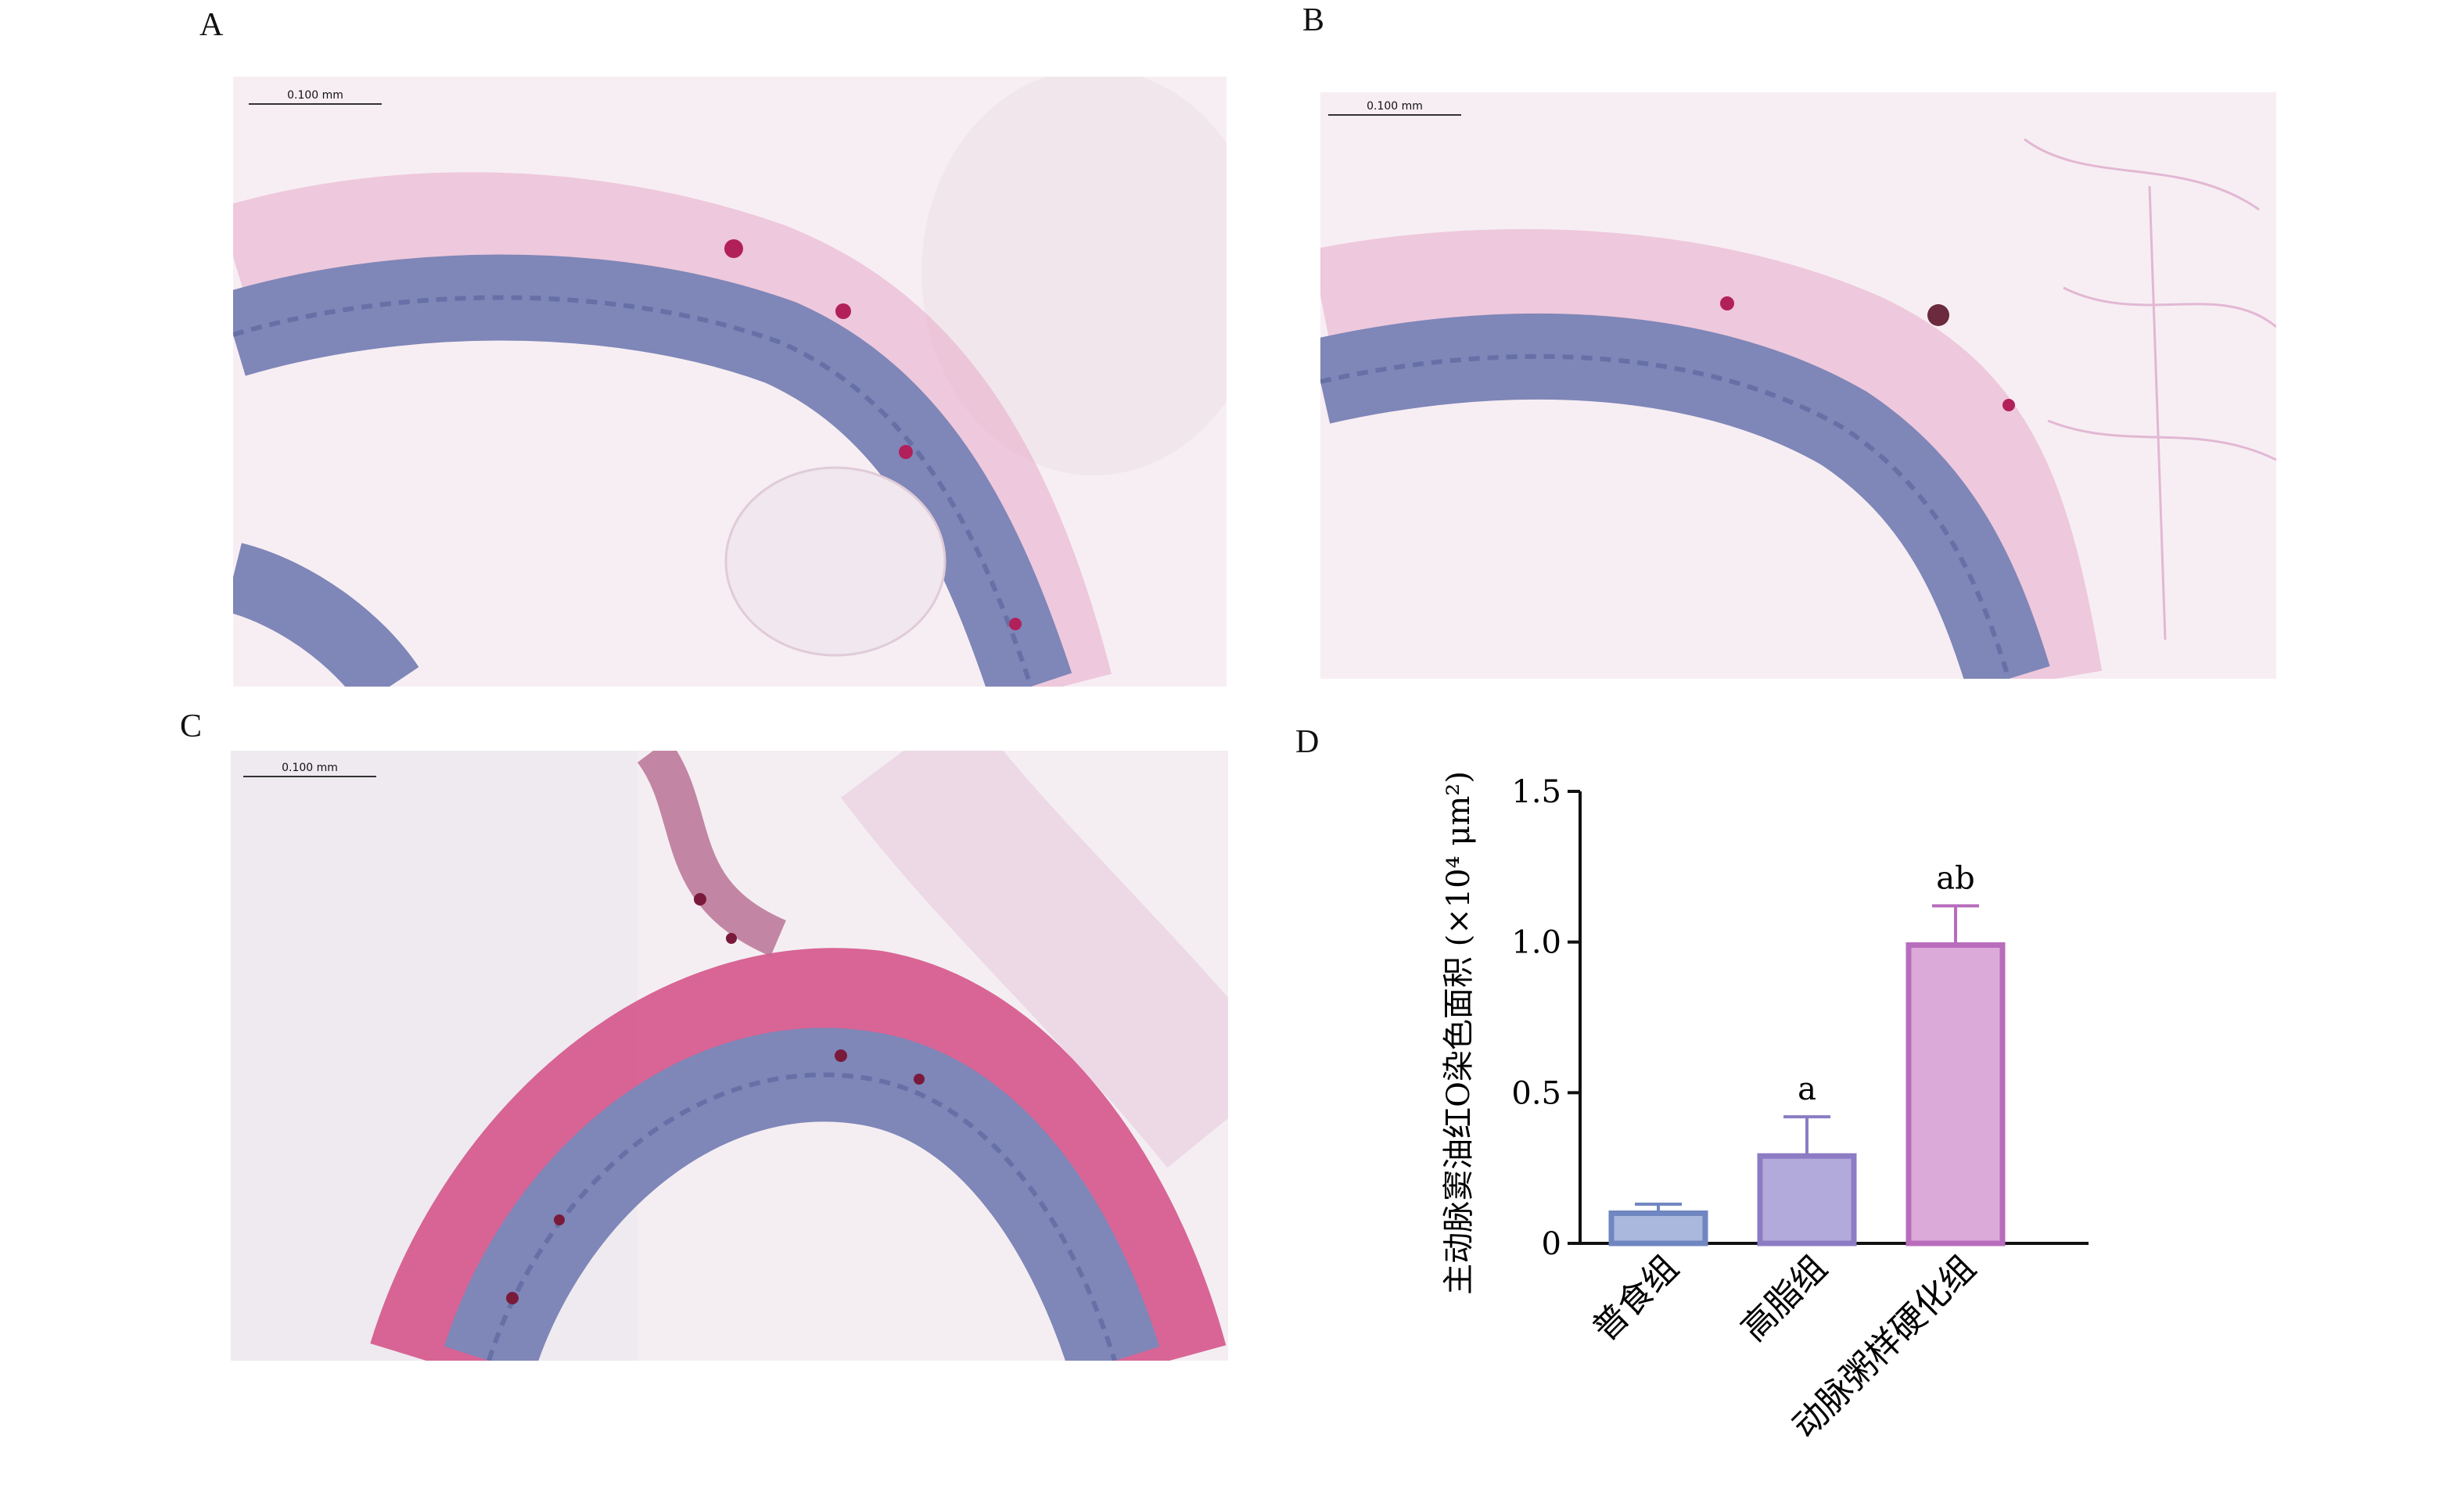 This screenshot has width=2464, height=1485. Describe the element at coordinates (1536, 1093) in the screenshot. I see `y-tick-label: 0.5` at that location.